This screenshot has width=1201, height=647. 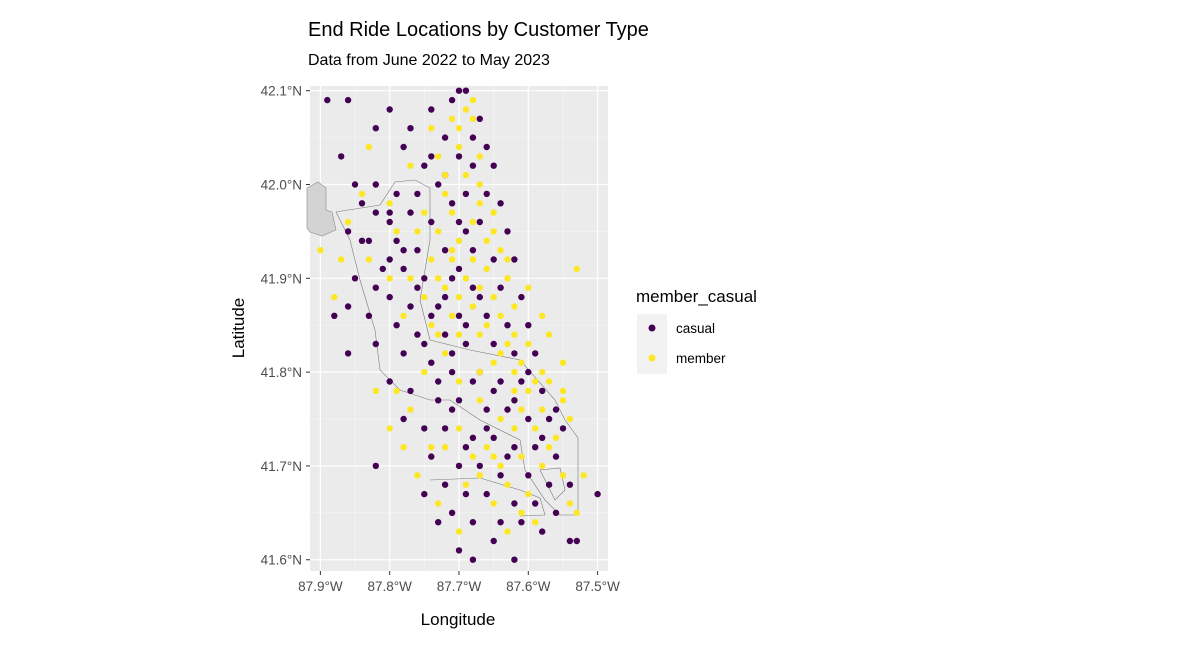 I want to click on x-tick-label: 87.8°W, so click(x=389, y=586).